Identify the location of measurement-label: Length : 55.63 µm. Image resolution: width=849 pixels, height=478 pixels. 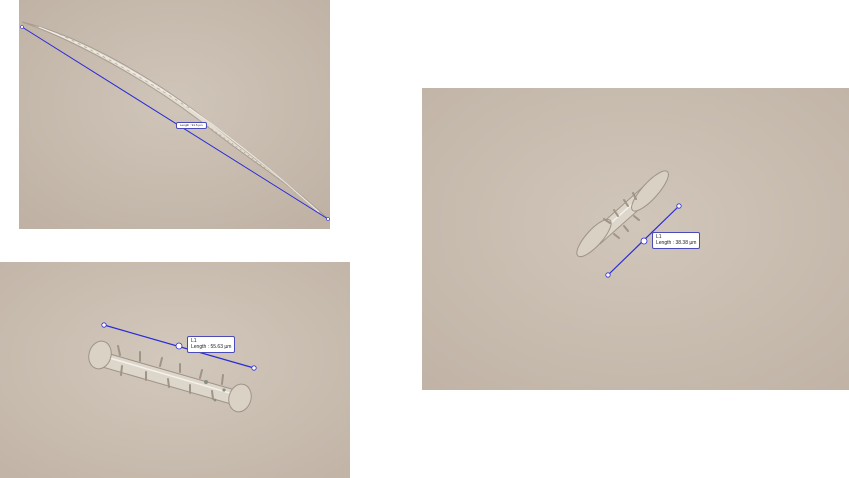
(211, 346).